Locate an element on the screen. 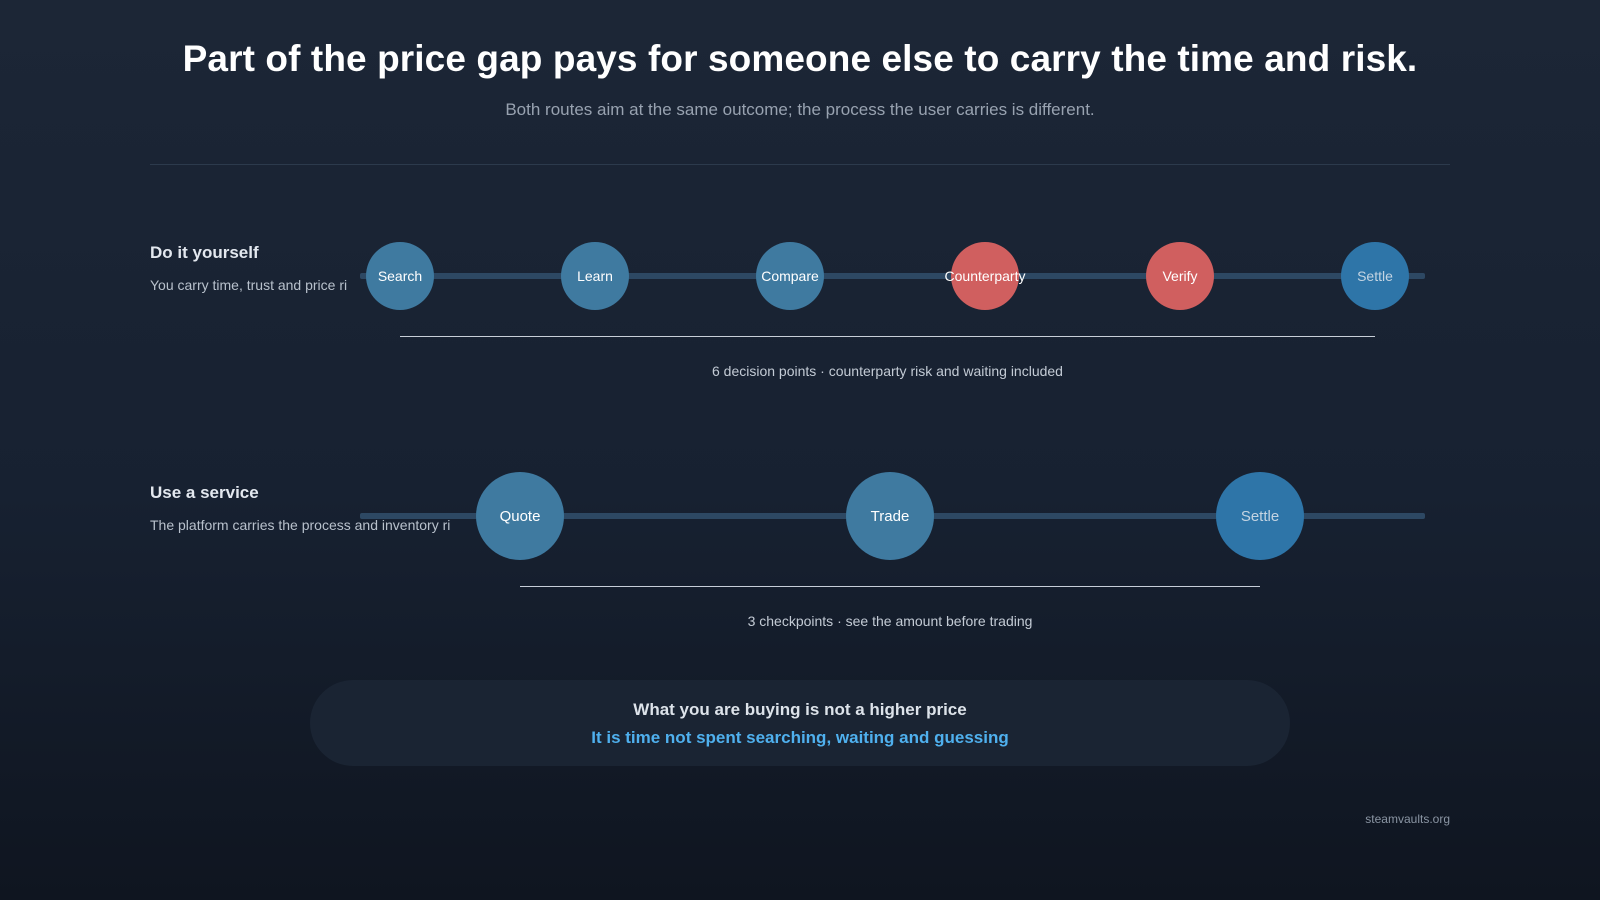  step-compare-label: Compare is located at coordinates (790, 276).